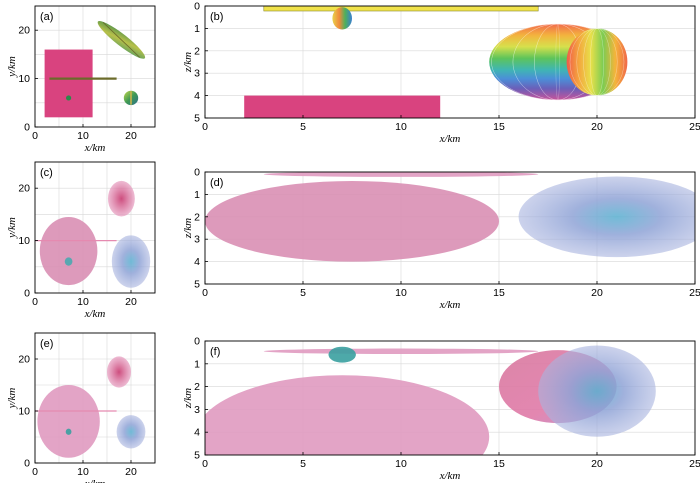 The image size is (700, 483). What do you see at coordinates (69, 98) in the screenshot?
I see `body-small-sphere` at bounding box center [69, 98].